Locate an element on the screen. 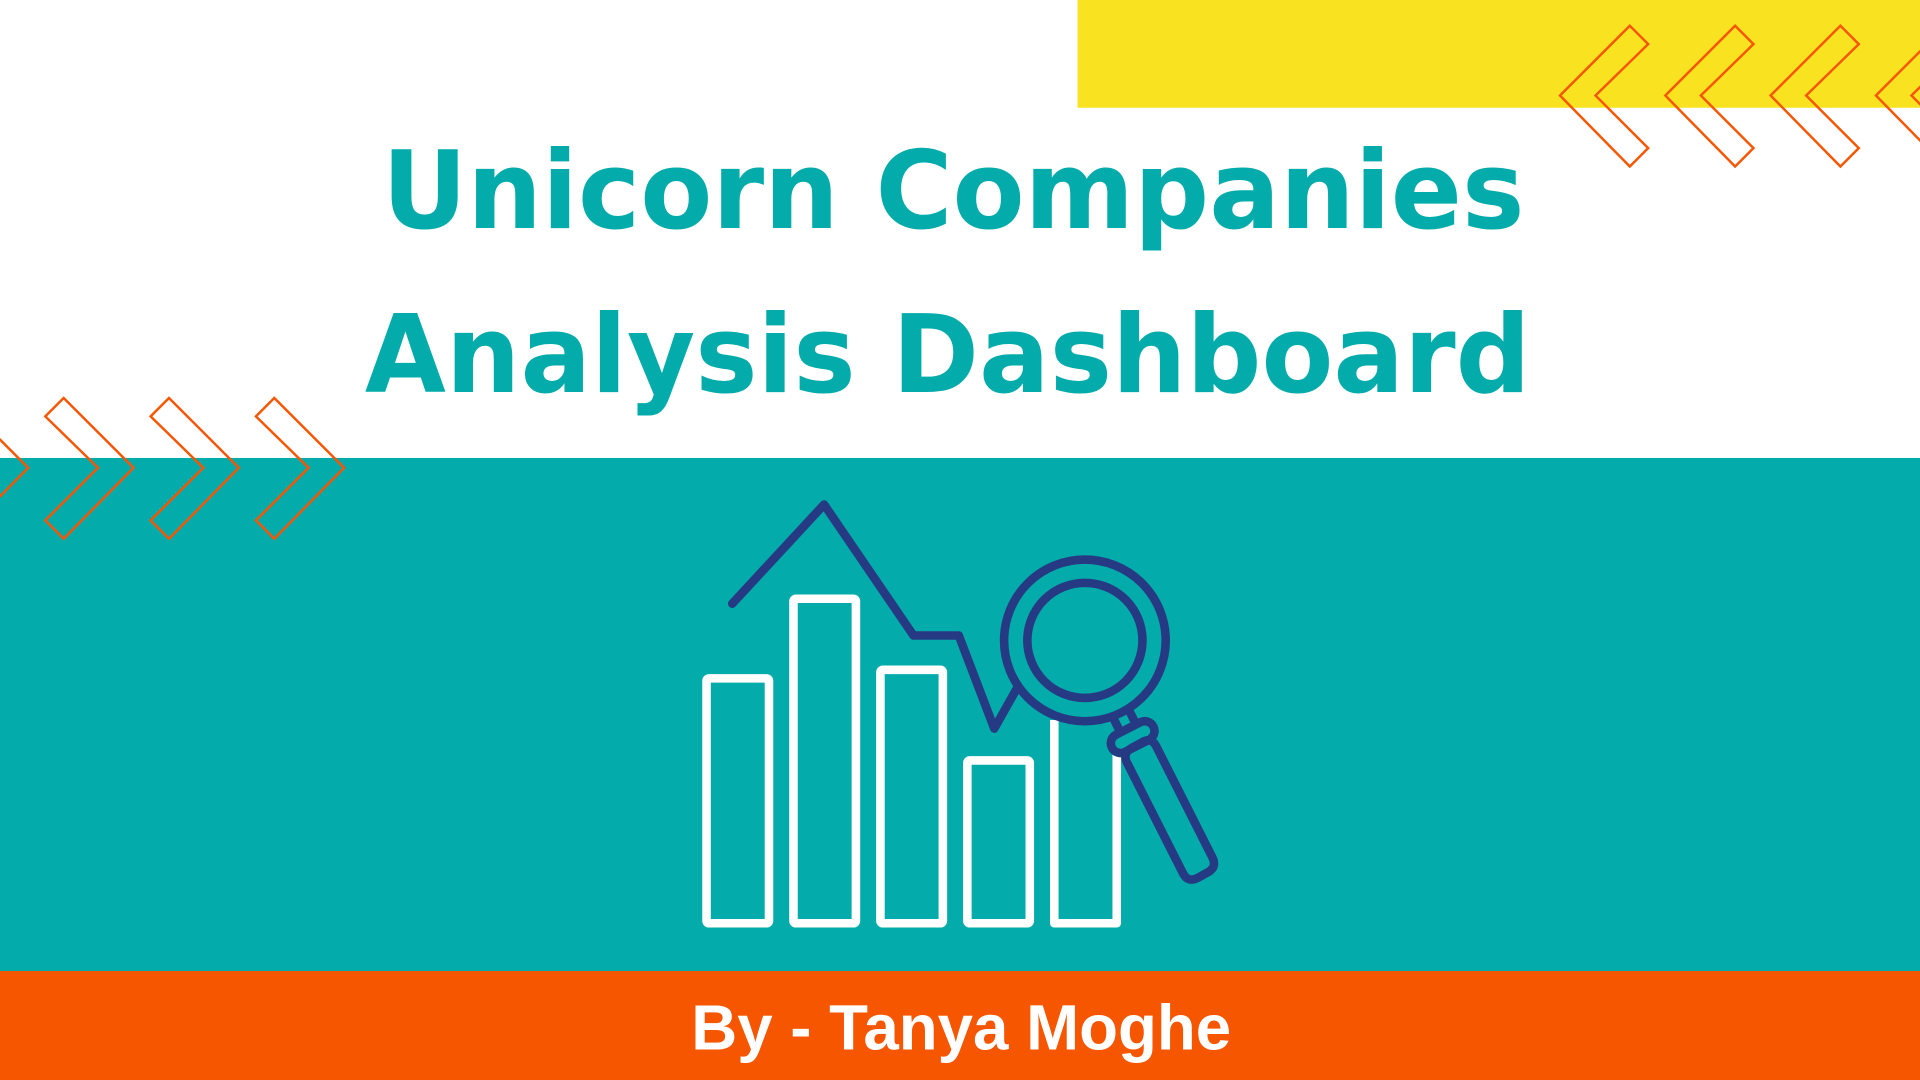 This screenshot has width=1920, height=1080. bar-chart-magnifier-icon is located at coordinates (960, 714).